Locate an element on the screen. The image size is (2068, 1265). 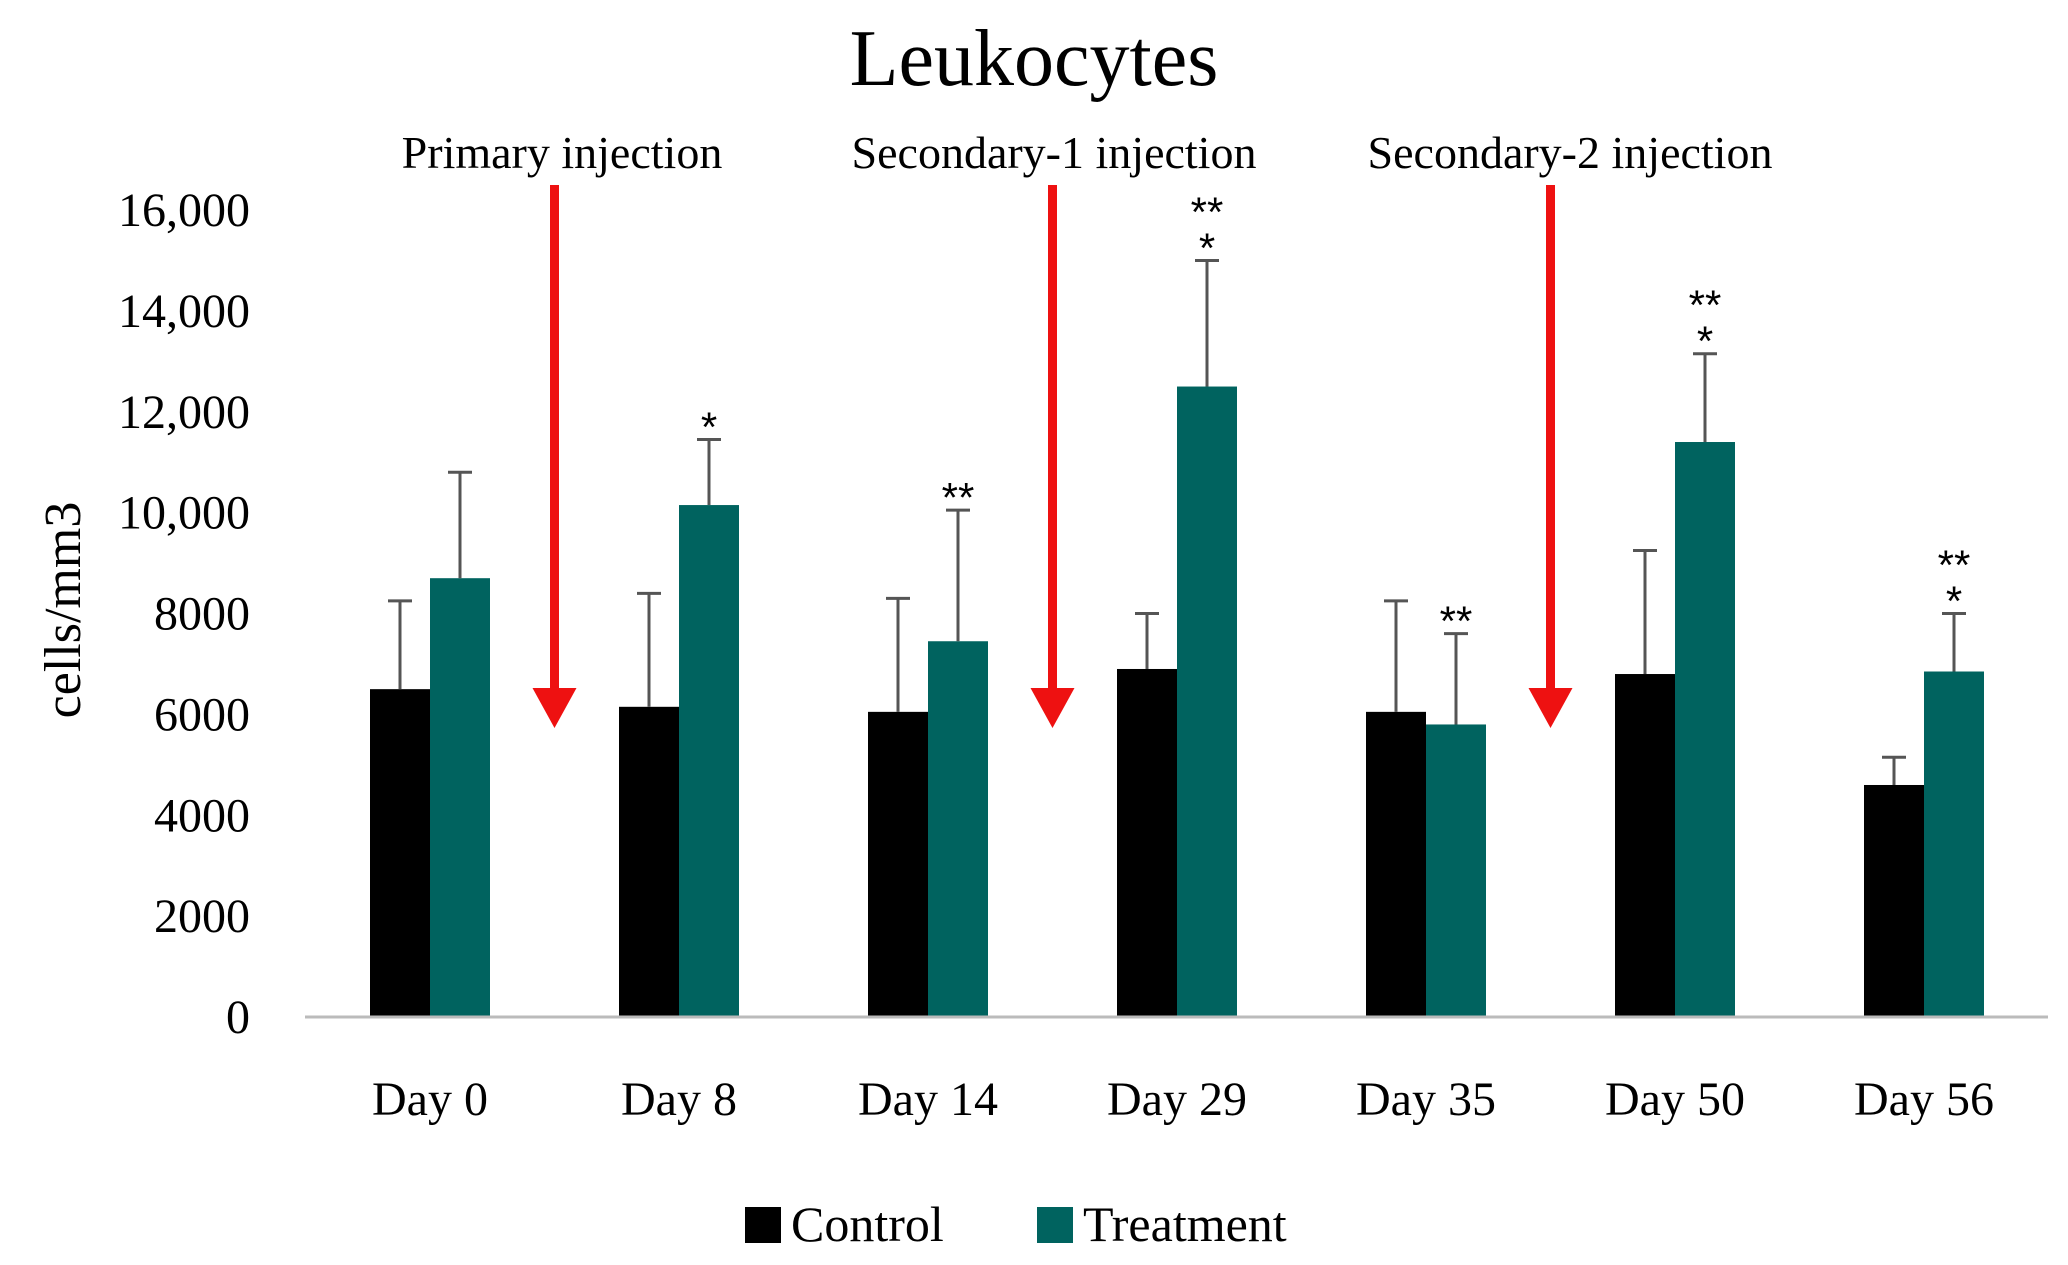
y-tick-label: 10,000 is located at coordinates (184, 513).